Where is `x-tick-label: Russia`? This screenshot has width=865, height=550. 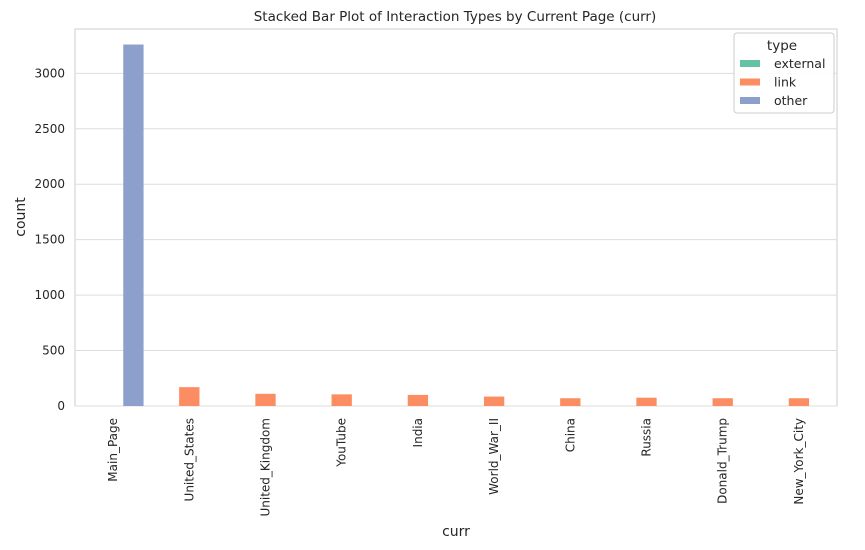
x-tick-label: Russia is located at coordinates (647, 437).